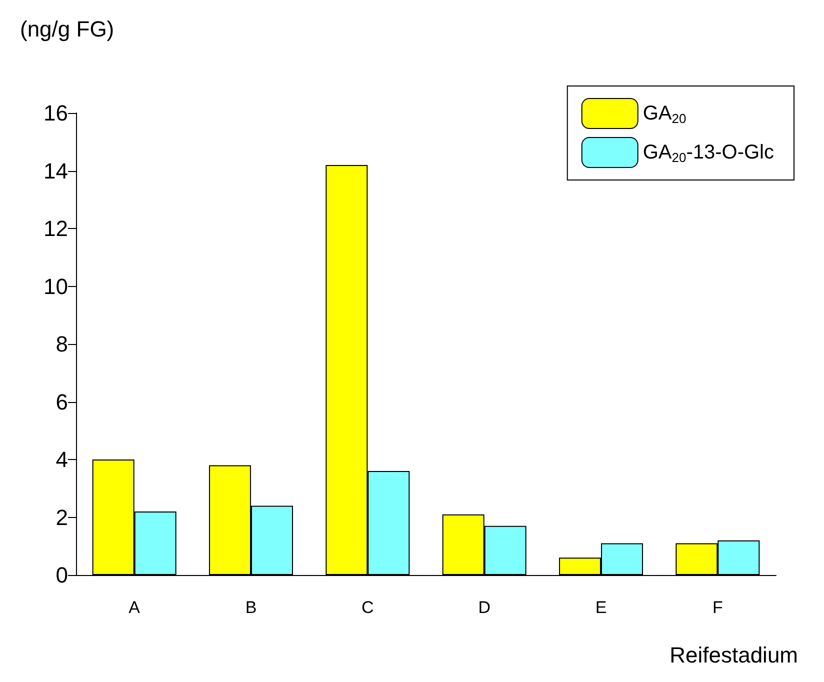 This screenshot has width=824, height=682. I want to click on y-axis-title: (ng/g FG), so click(67, 29).